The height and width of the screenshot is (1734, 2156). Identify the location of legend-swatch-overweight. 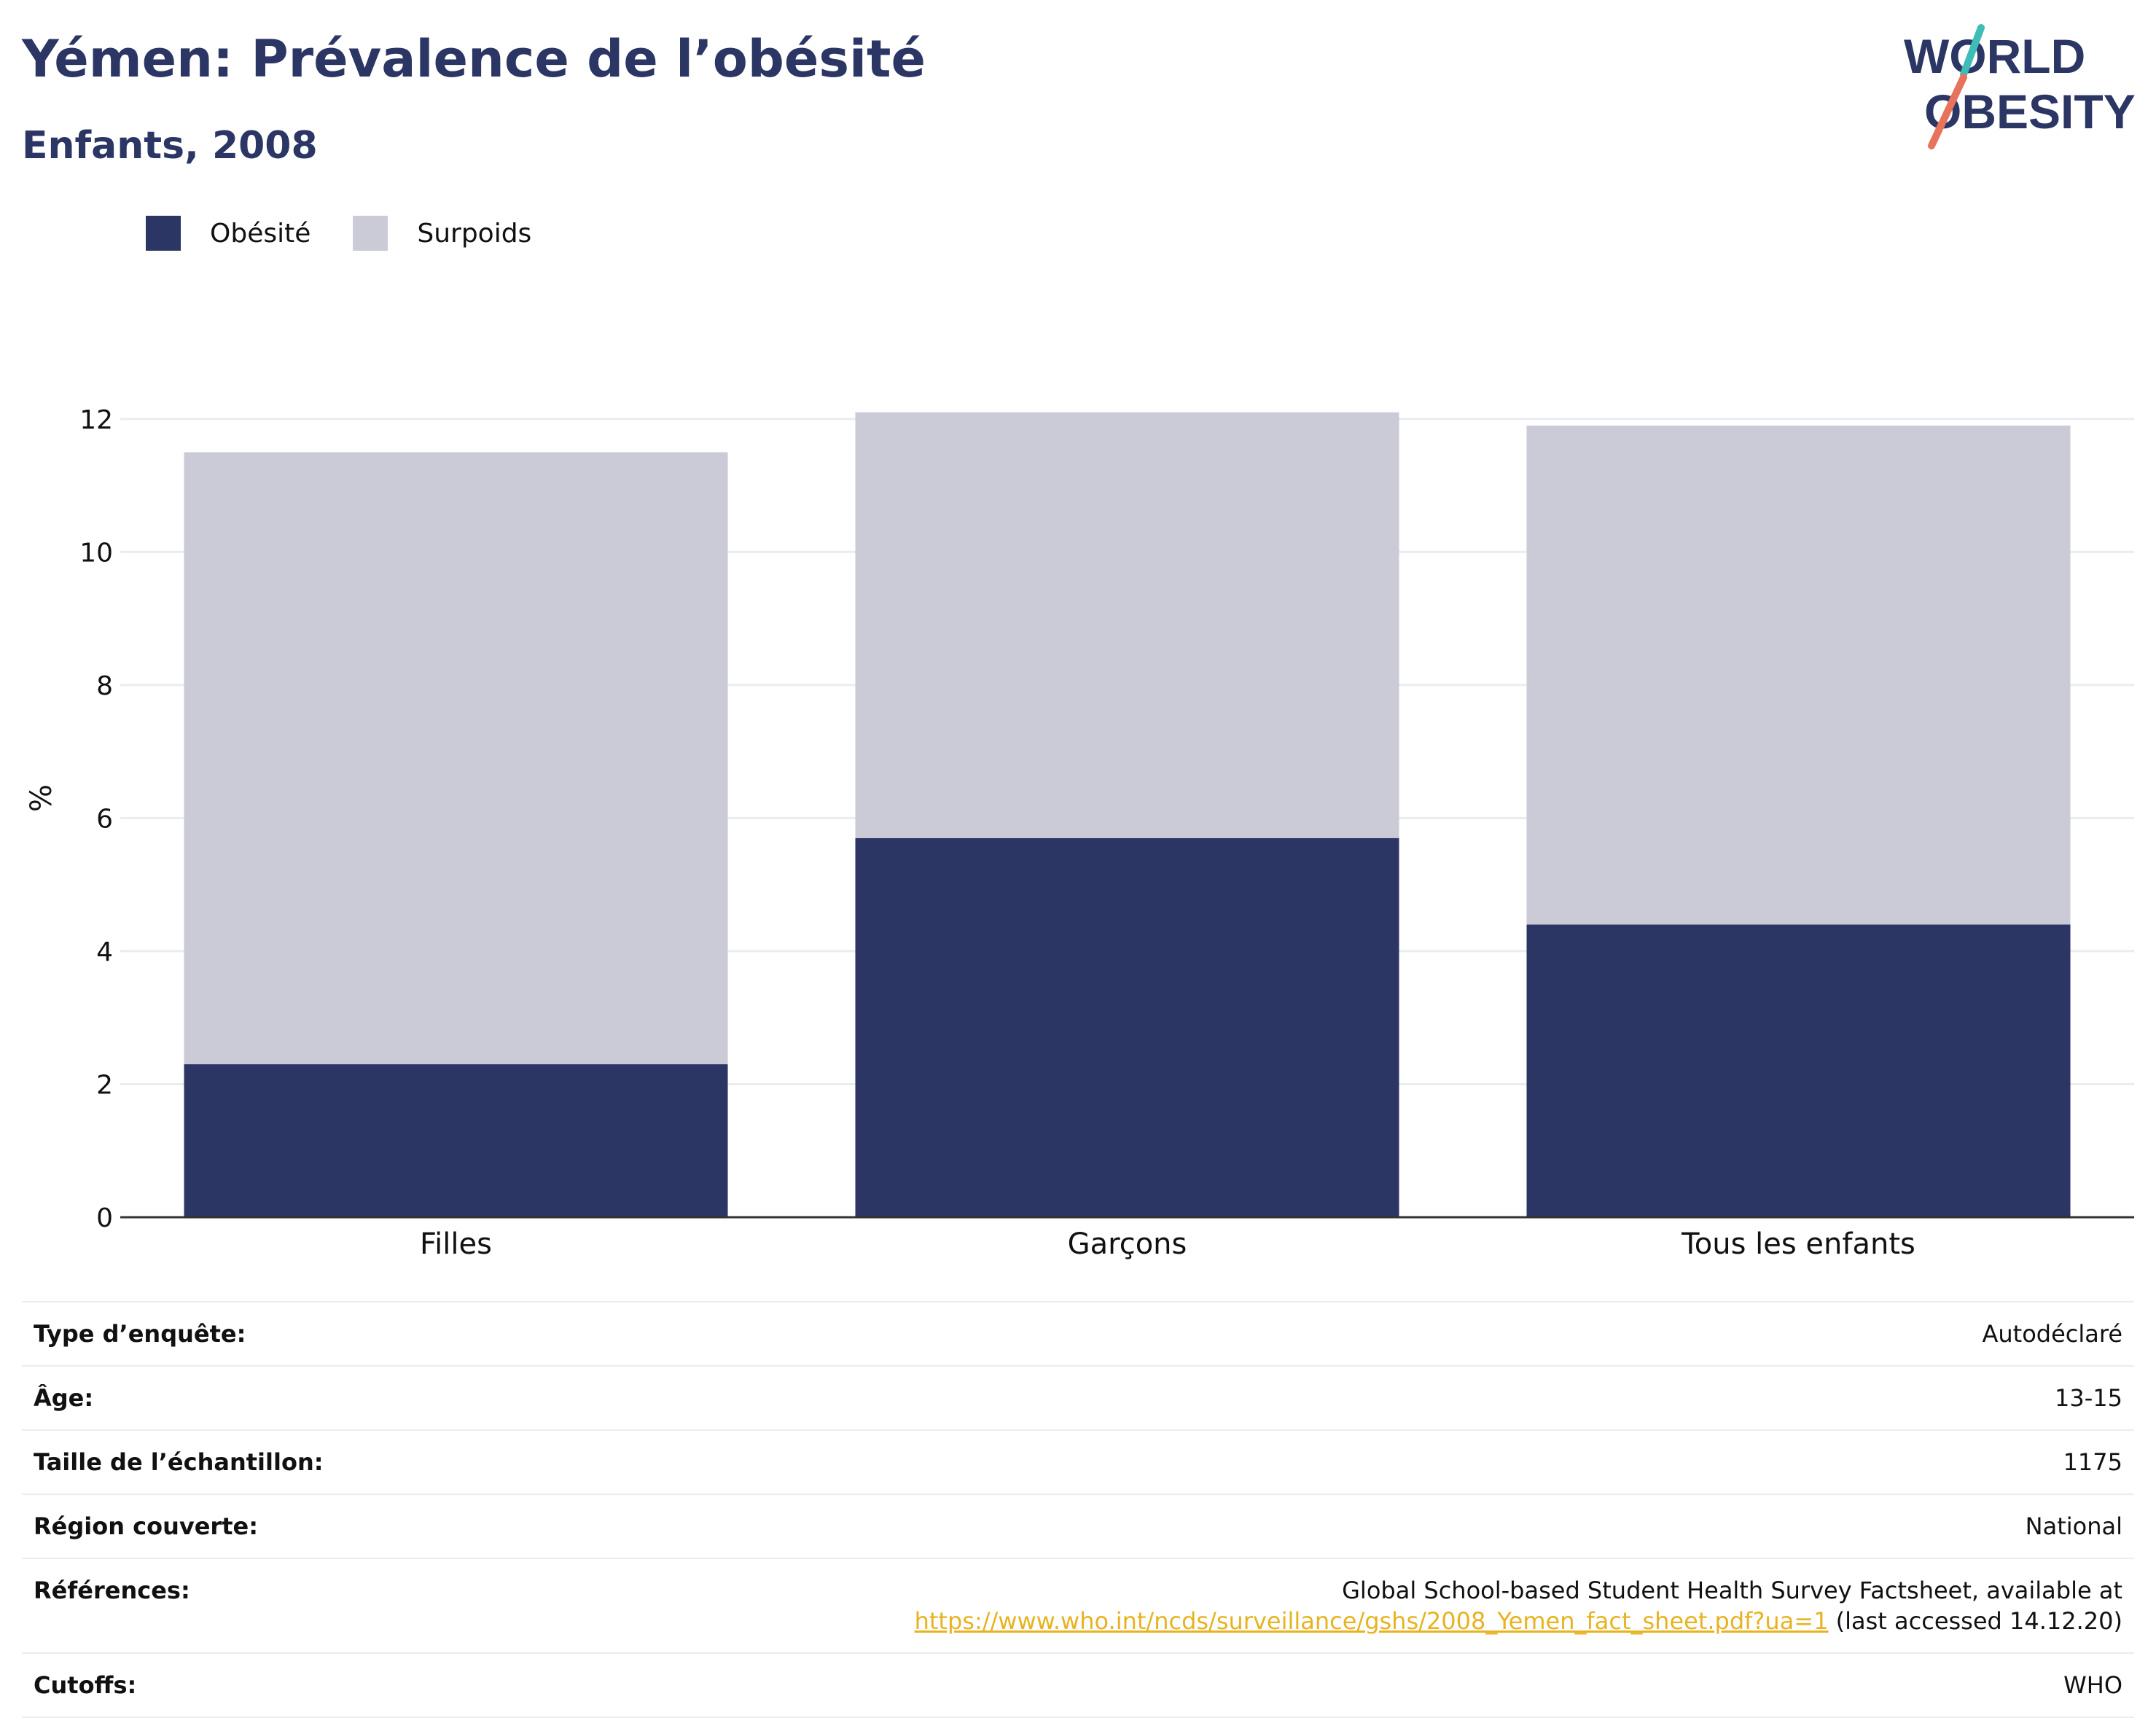
(371, 234).